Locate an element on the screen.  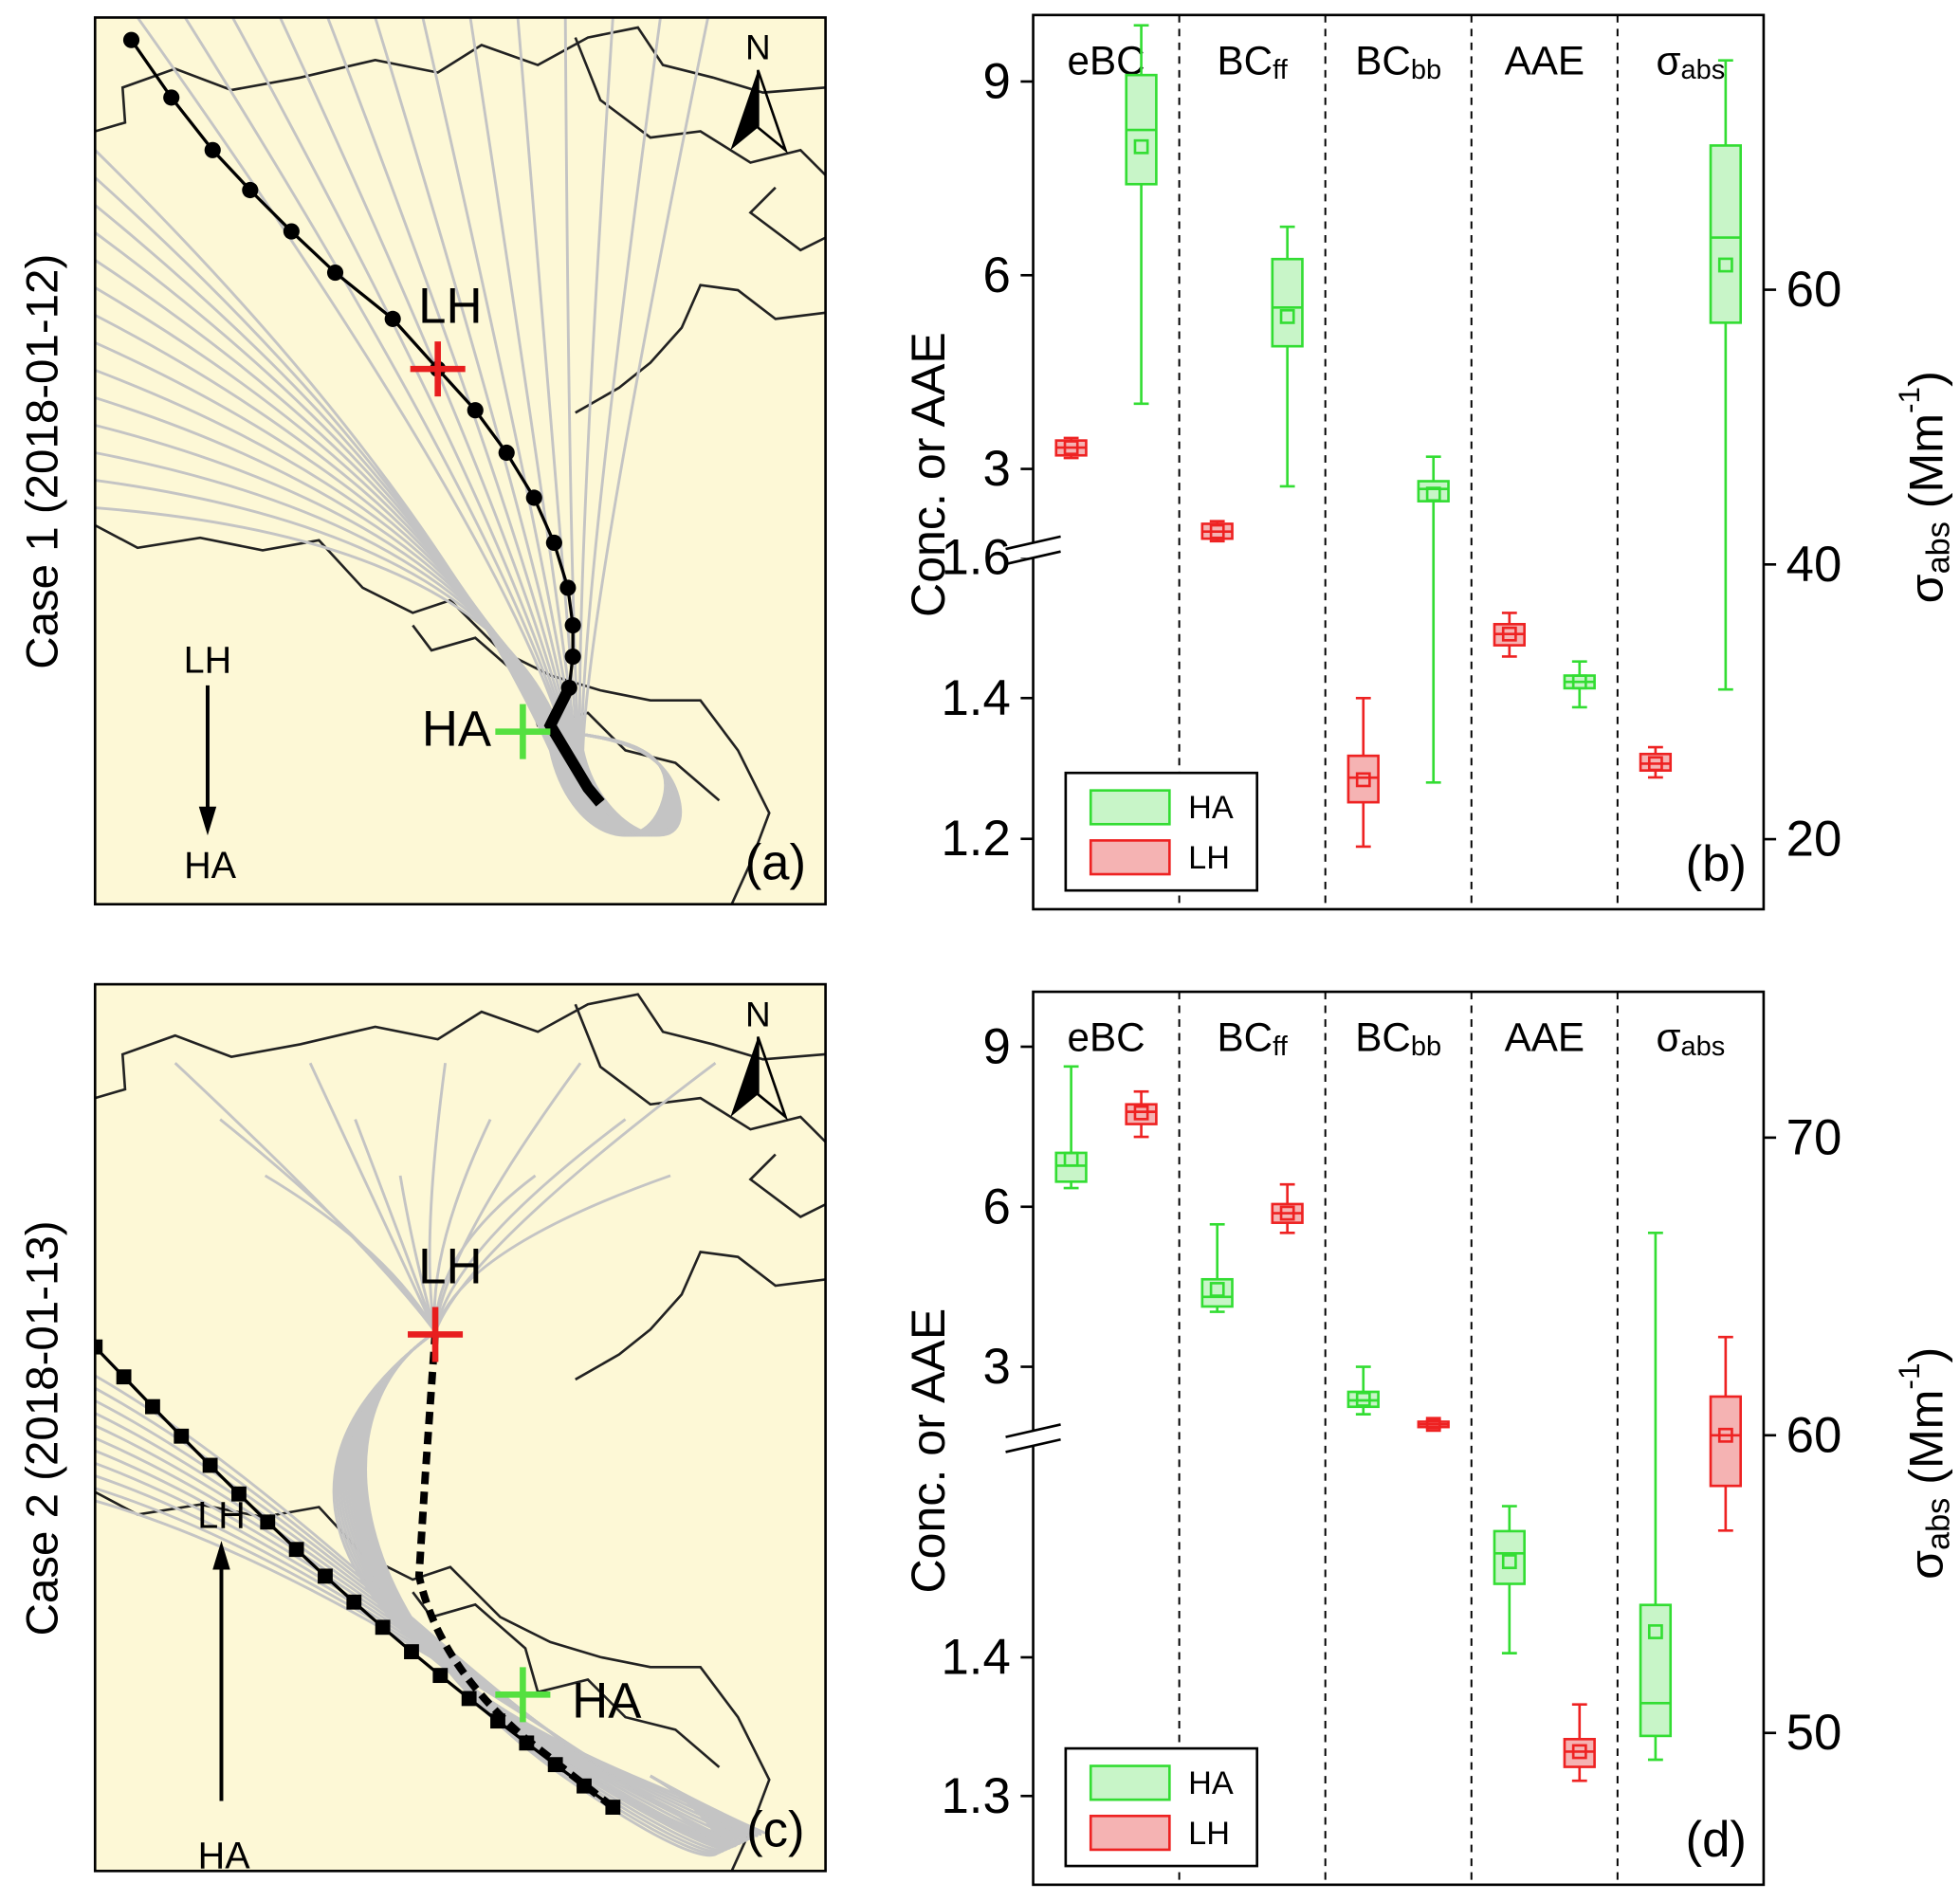
y-tick-label: 1.2 is located at coordinates (975, 839).